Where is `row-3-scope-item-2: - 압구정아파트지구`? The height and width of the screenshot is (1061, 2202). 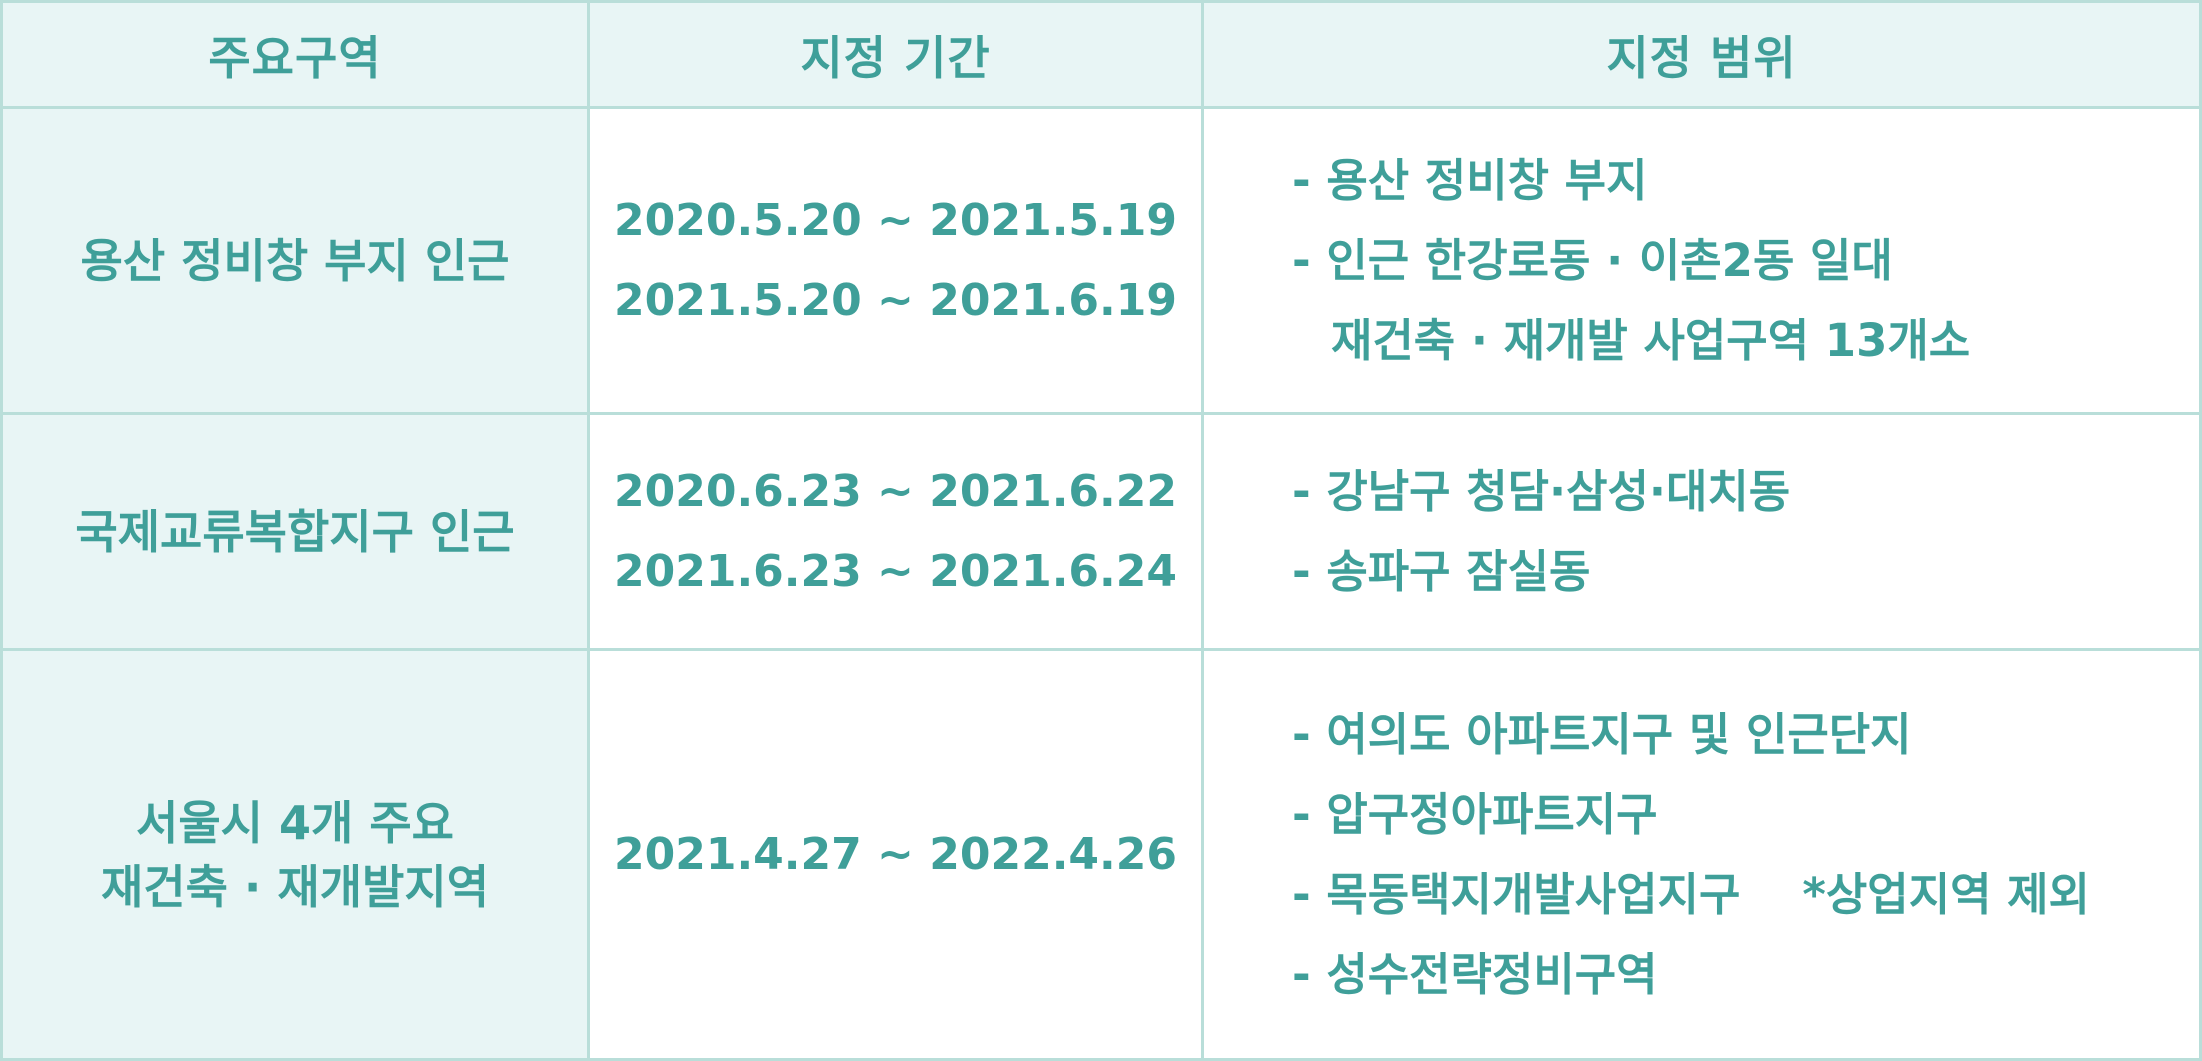 row-3-scope-item-2: - 압구정아파트지구 is located at coordinates (1475, 814).